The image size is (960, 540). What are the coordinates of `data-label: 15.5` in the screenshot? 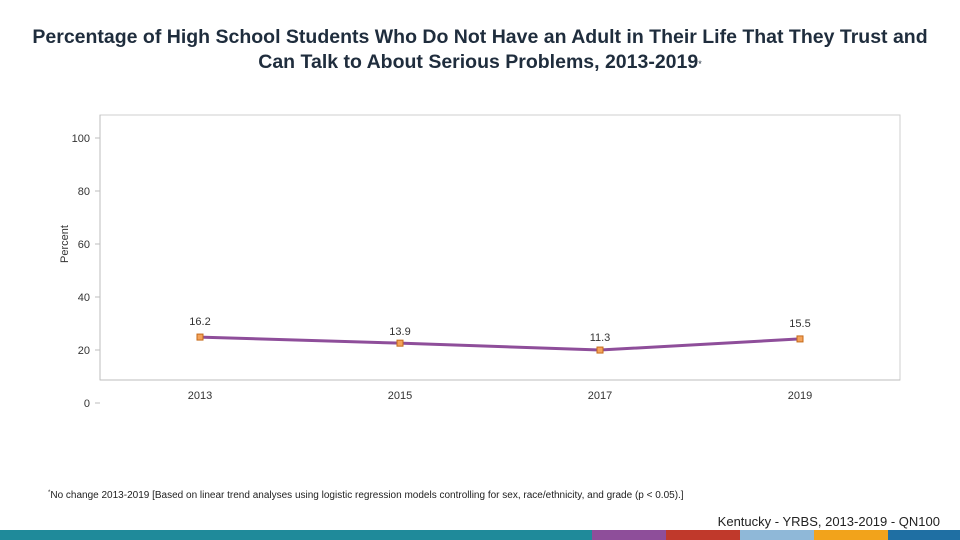 It's located at (799, 324).